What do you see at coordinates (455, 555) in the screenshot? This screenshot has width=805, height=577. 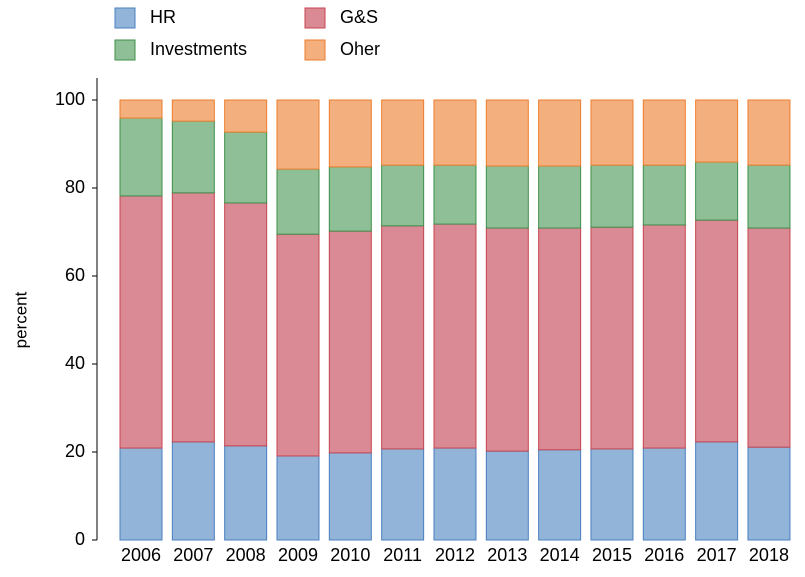 I see `x-tick-label: 2012` at bounding box center [455, 555].